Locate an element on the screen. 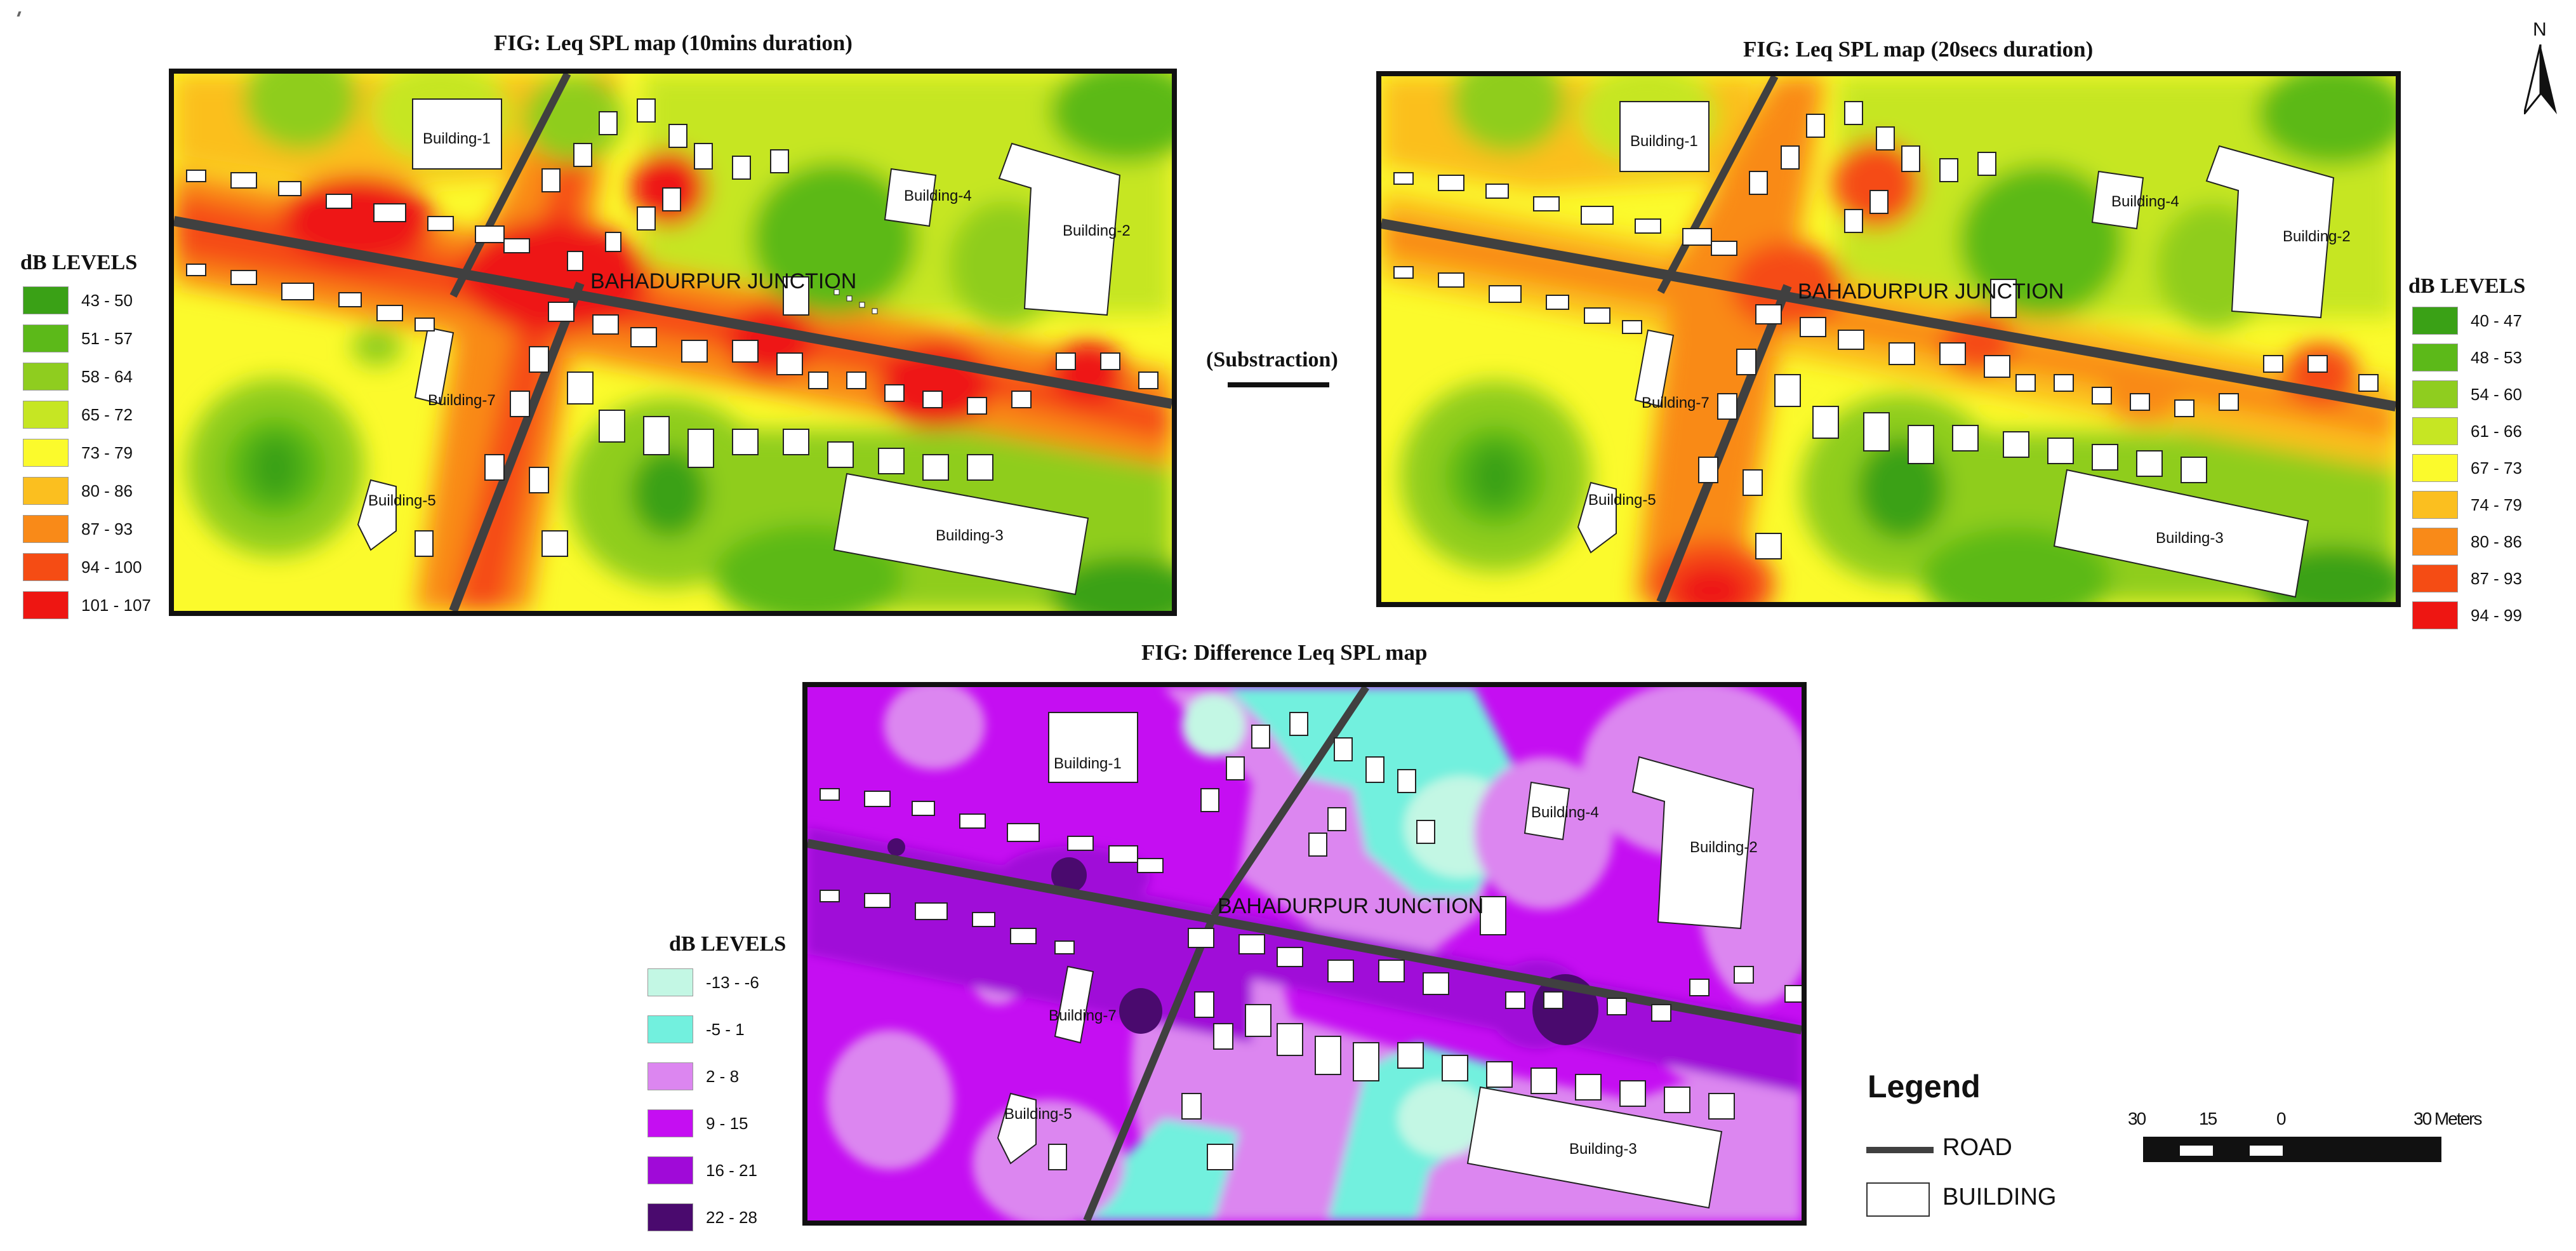  legend2-label: 48 - 53 is located at coordinates (2496, 357).